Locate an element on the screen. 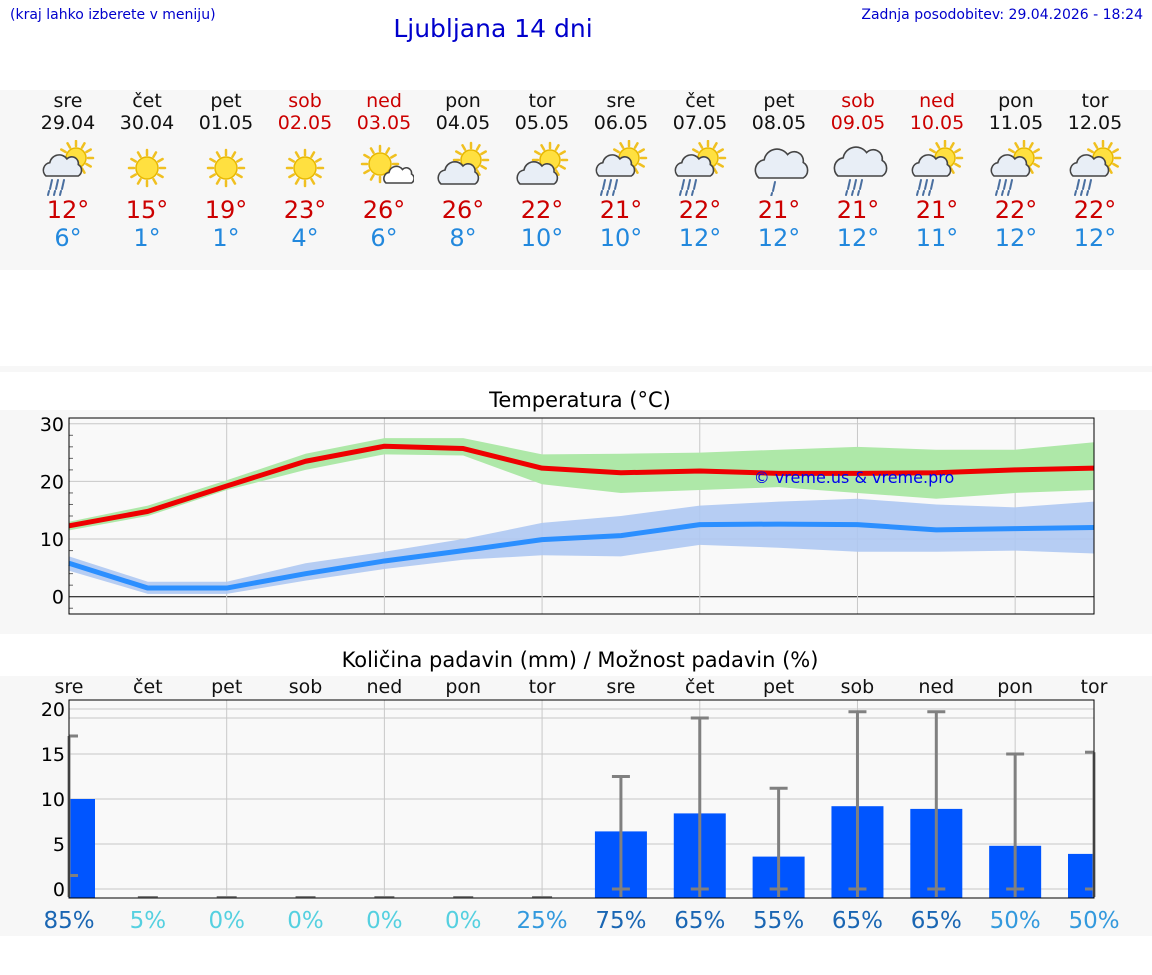 The image size is (1152, 975). max-temperature: 15° is located at coordinates (147, 210).